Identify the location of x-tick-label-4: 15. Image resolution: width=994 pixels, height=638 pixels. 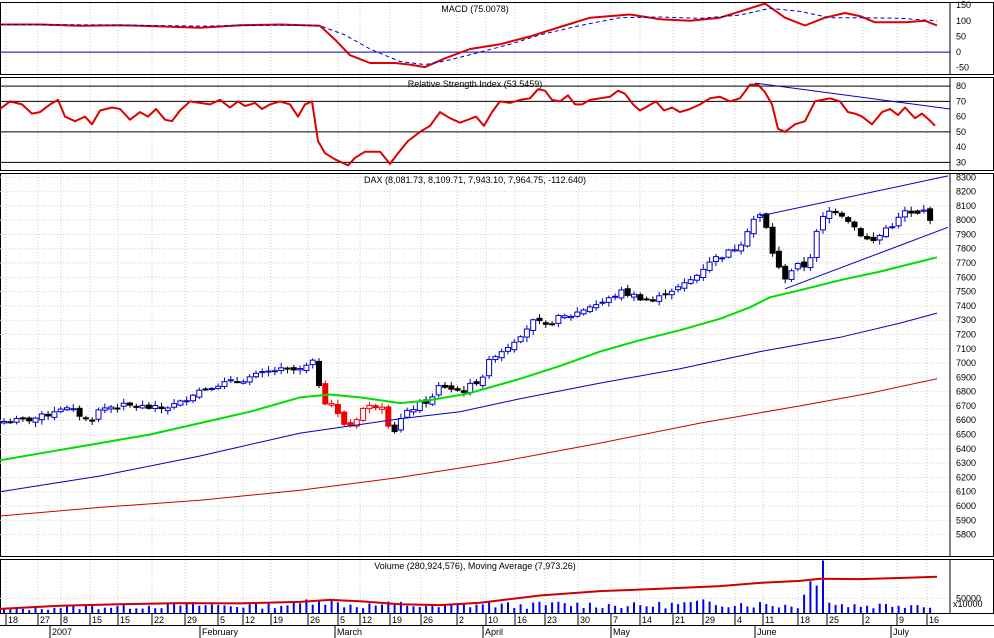
(125, 620).